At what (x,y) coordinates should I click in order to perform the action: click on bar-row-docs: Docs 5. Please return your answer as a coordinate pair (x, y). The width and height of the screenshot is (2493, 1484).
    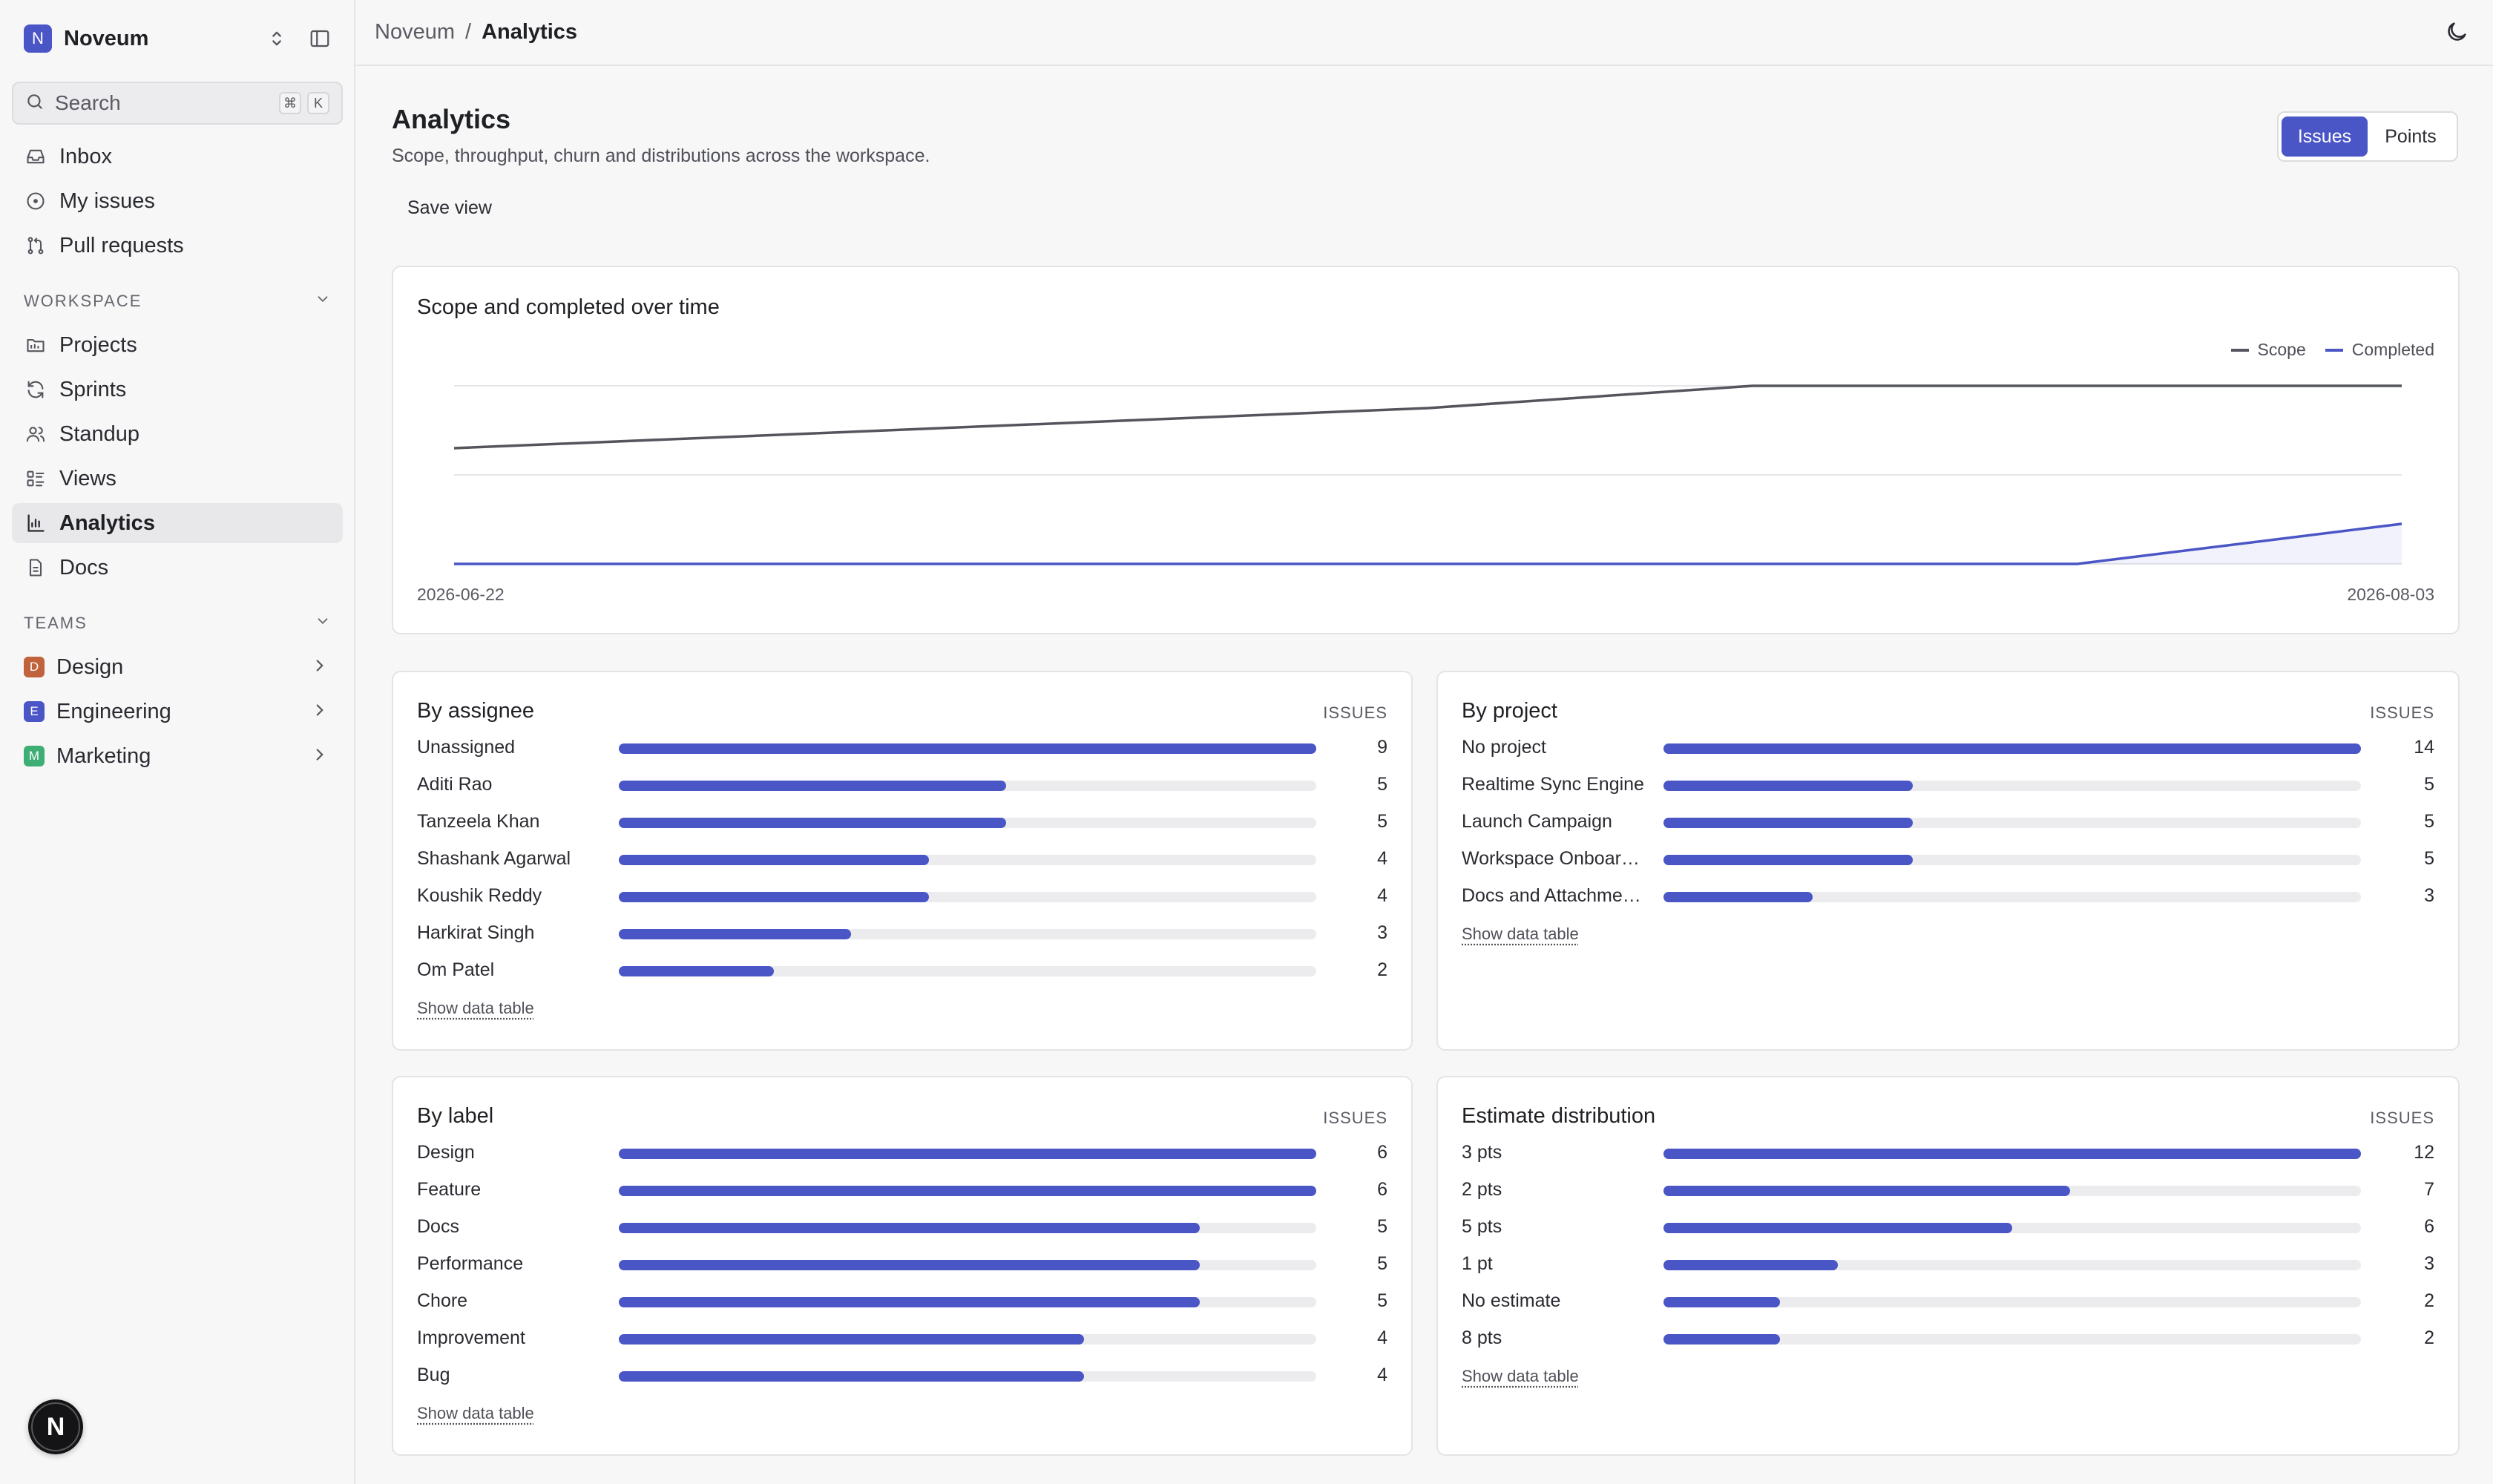
    Looking at the image, I should click on (902, 1226).